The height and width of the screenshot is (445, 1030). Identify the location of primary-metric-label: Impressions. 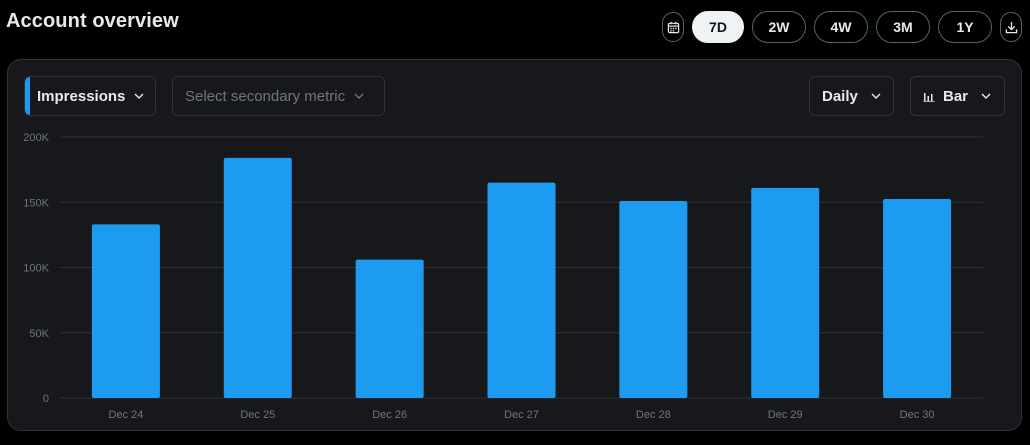
(81, 96).